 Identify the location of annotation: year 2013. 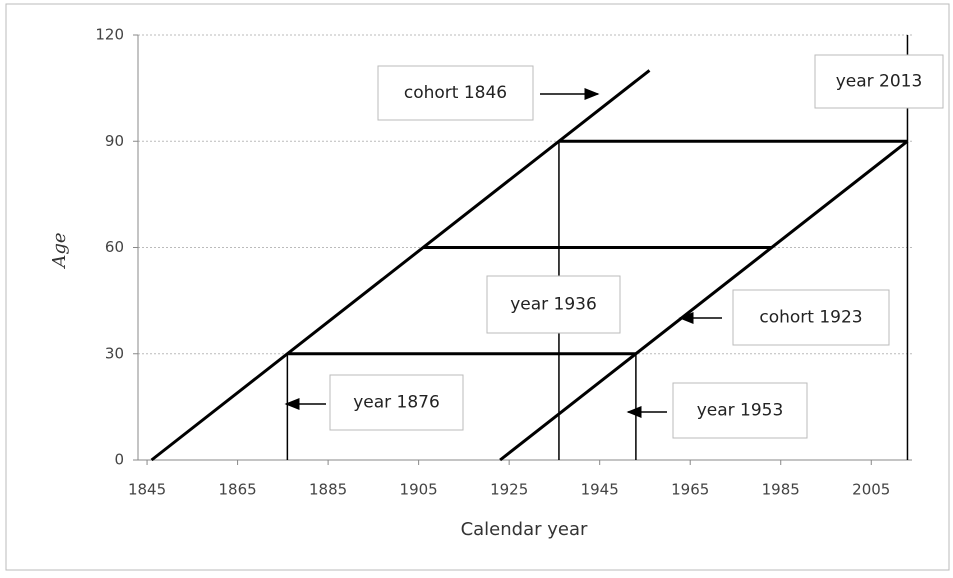
(879, 82).